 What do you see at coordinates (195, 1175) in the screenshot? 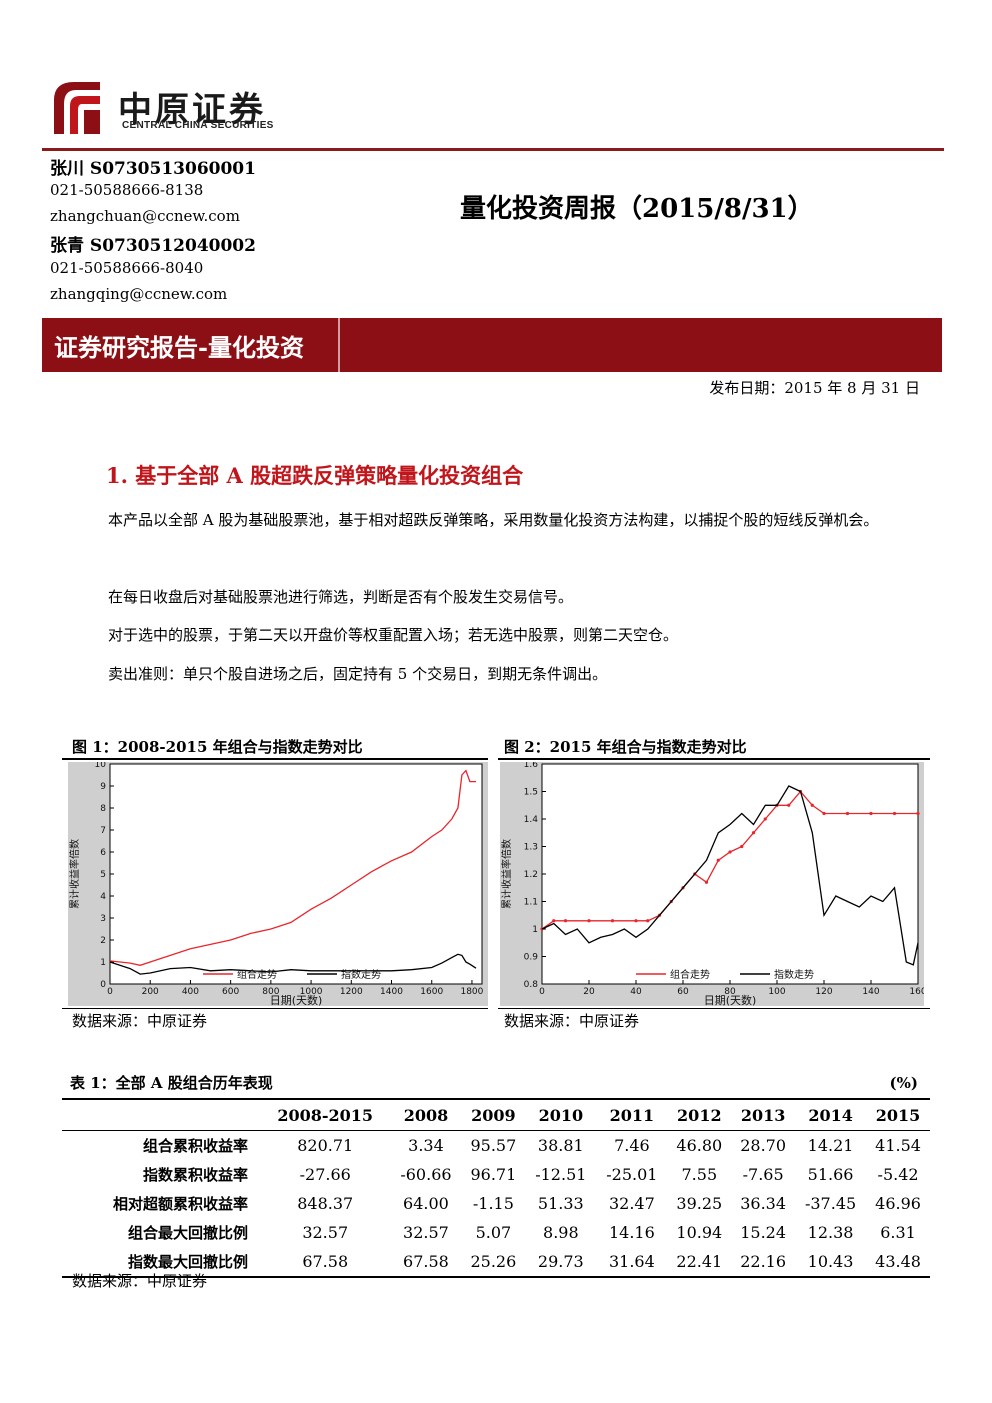
I see `row-label: 指数累积收益率` at bounding box center [195, 1175].